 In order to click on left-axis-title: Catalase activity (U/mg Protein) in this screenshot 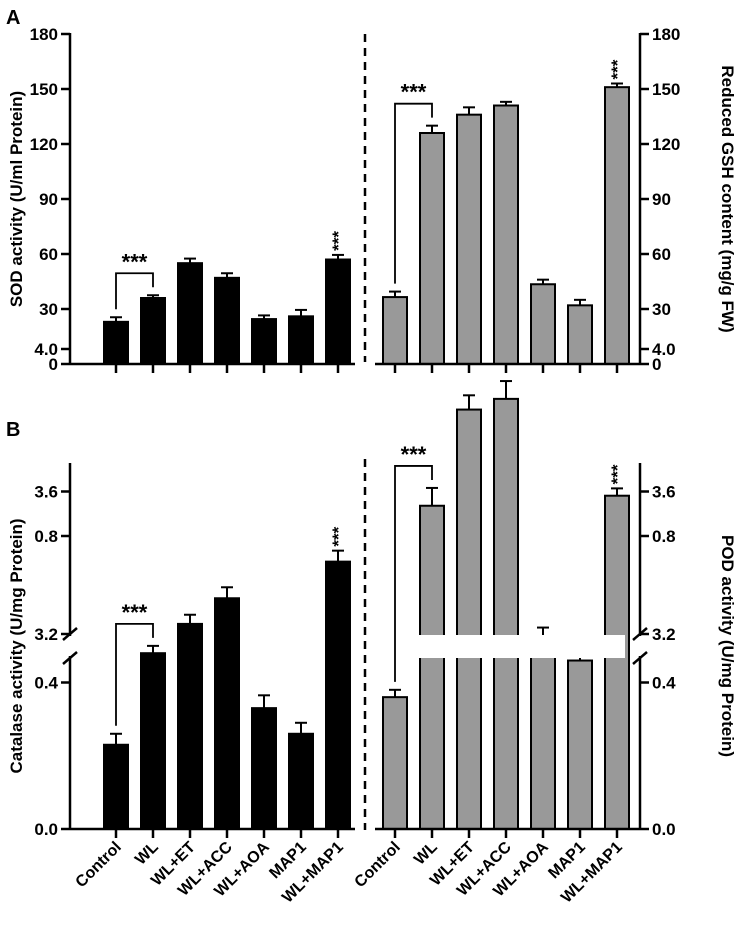, I will do `click(16, 645)`.